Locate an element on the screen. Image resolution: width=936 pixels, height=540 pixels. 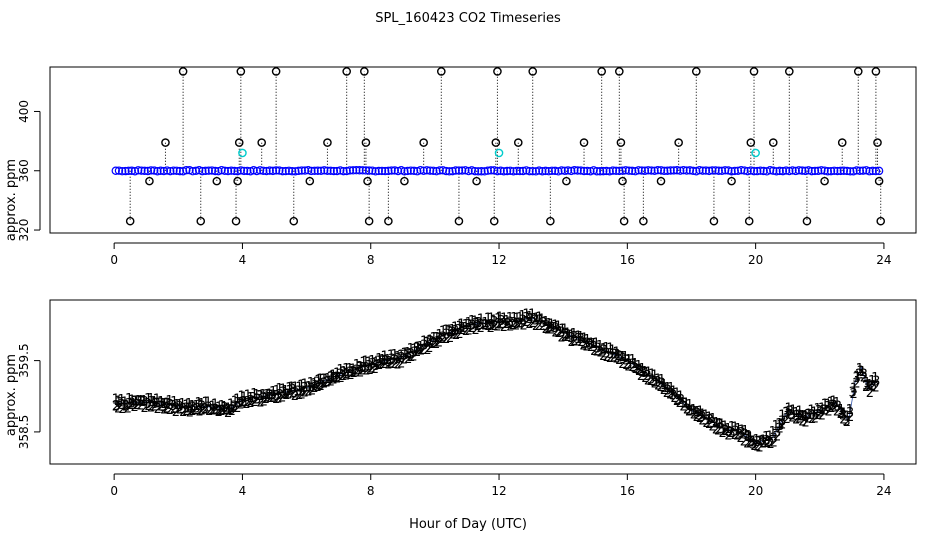
top-x-tick-label-4: 4 is located at coordinates (243, 260).